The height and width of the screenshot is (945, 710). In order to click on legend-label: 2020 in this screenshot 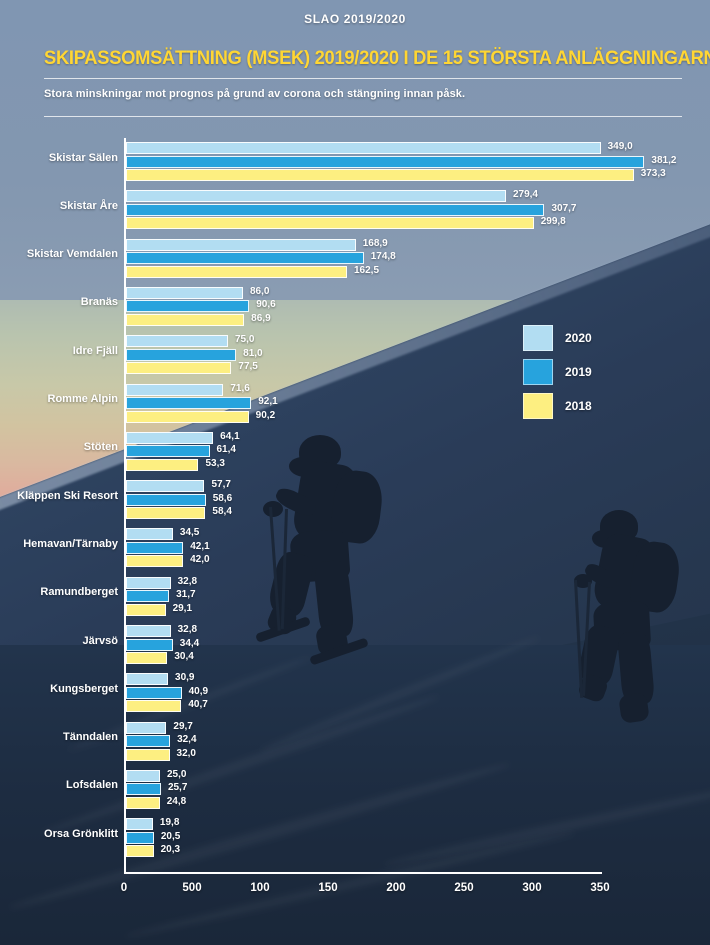, I will do `click(578, 338)`.